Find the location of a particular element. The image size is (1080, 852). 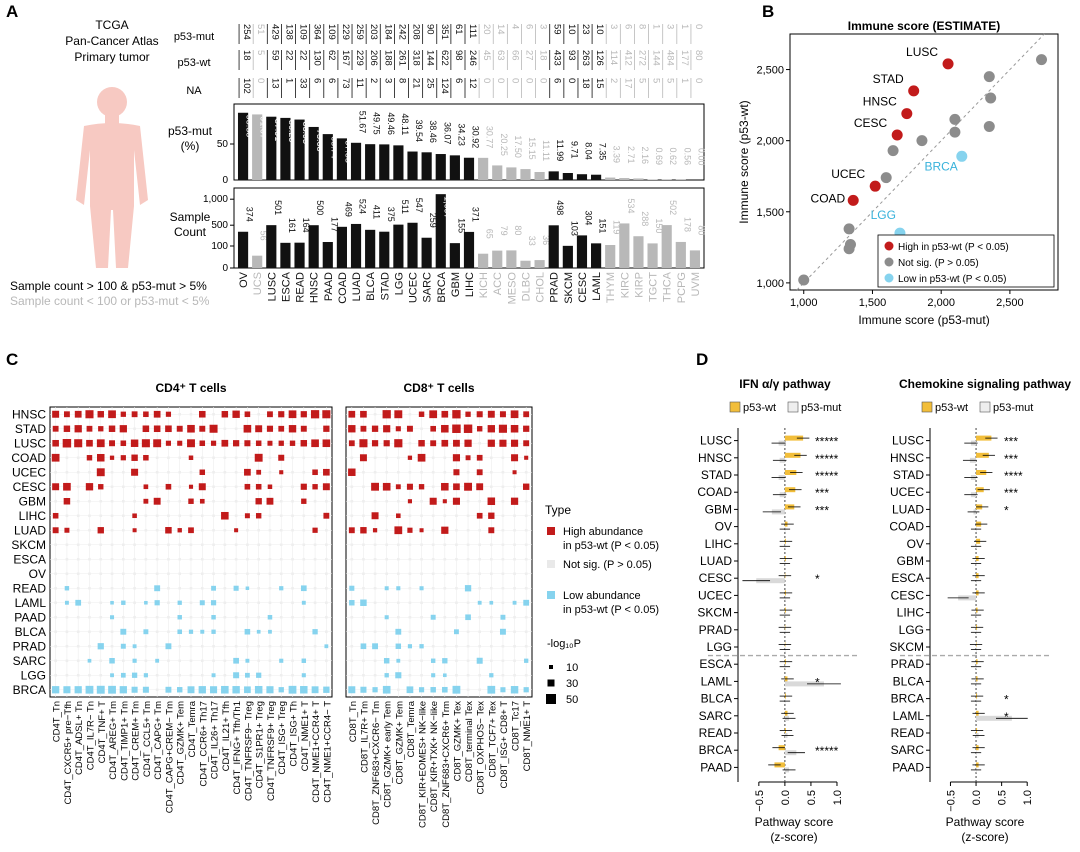

count-bar is located at coordinates (497, 259).